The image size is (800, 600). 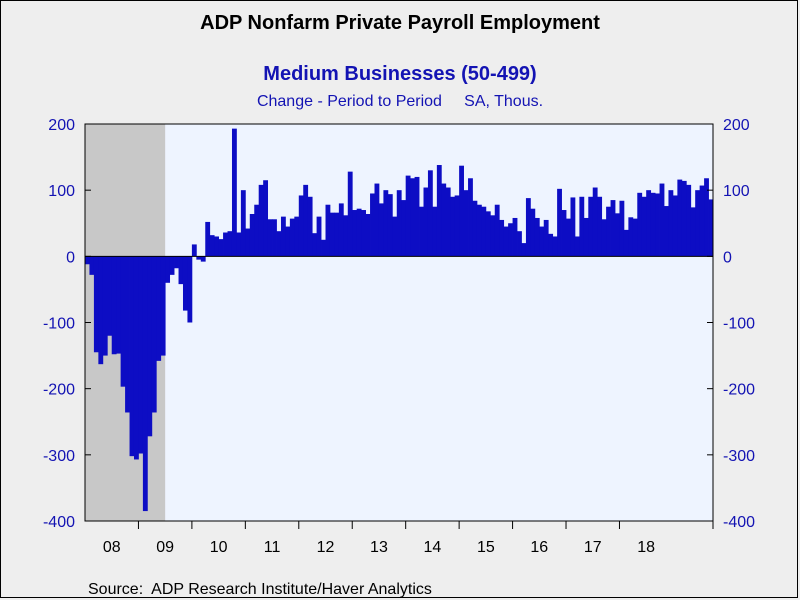 What do you see at coordinates (433, 547) in the screenshot?
I see `x-tick-label: 14` at bounding box center [433, 547].